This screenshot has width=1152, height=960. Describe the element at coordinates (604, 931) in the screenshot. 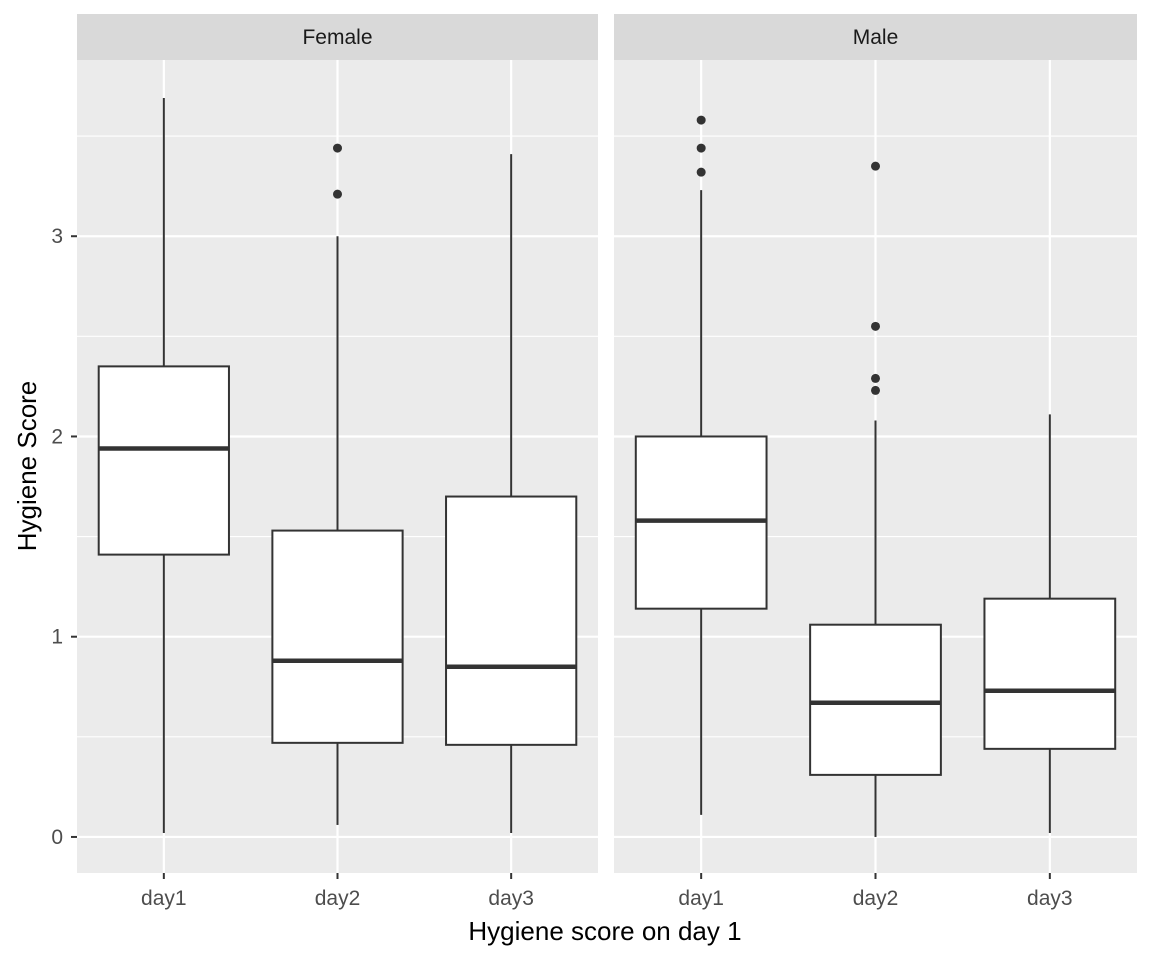

I see `x-axis-title: Hygiene score on day 1` at that location.